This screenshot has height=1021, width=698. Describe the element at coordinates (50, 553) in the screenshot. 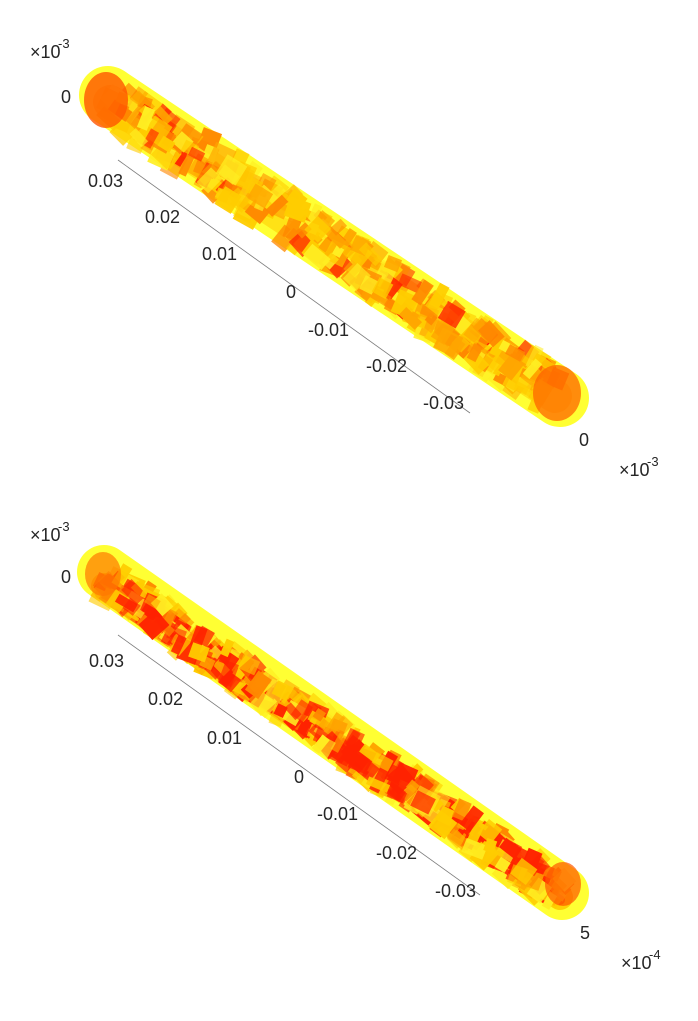

I see `z-axis-bottom: 0 ×10 -3` at that location.